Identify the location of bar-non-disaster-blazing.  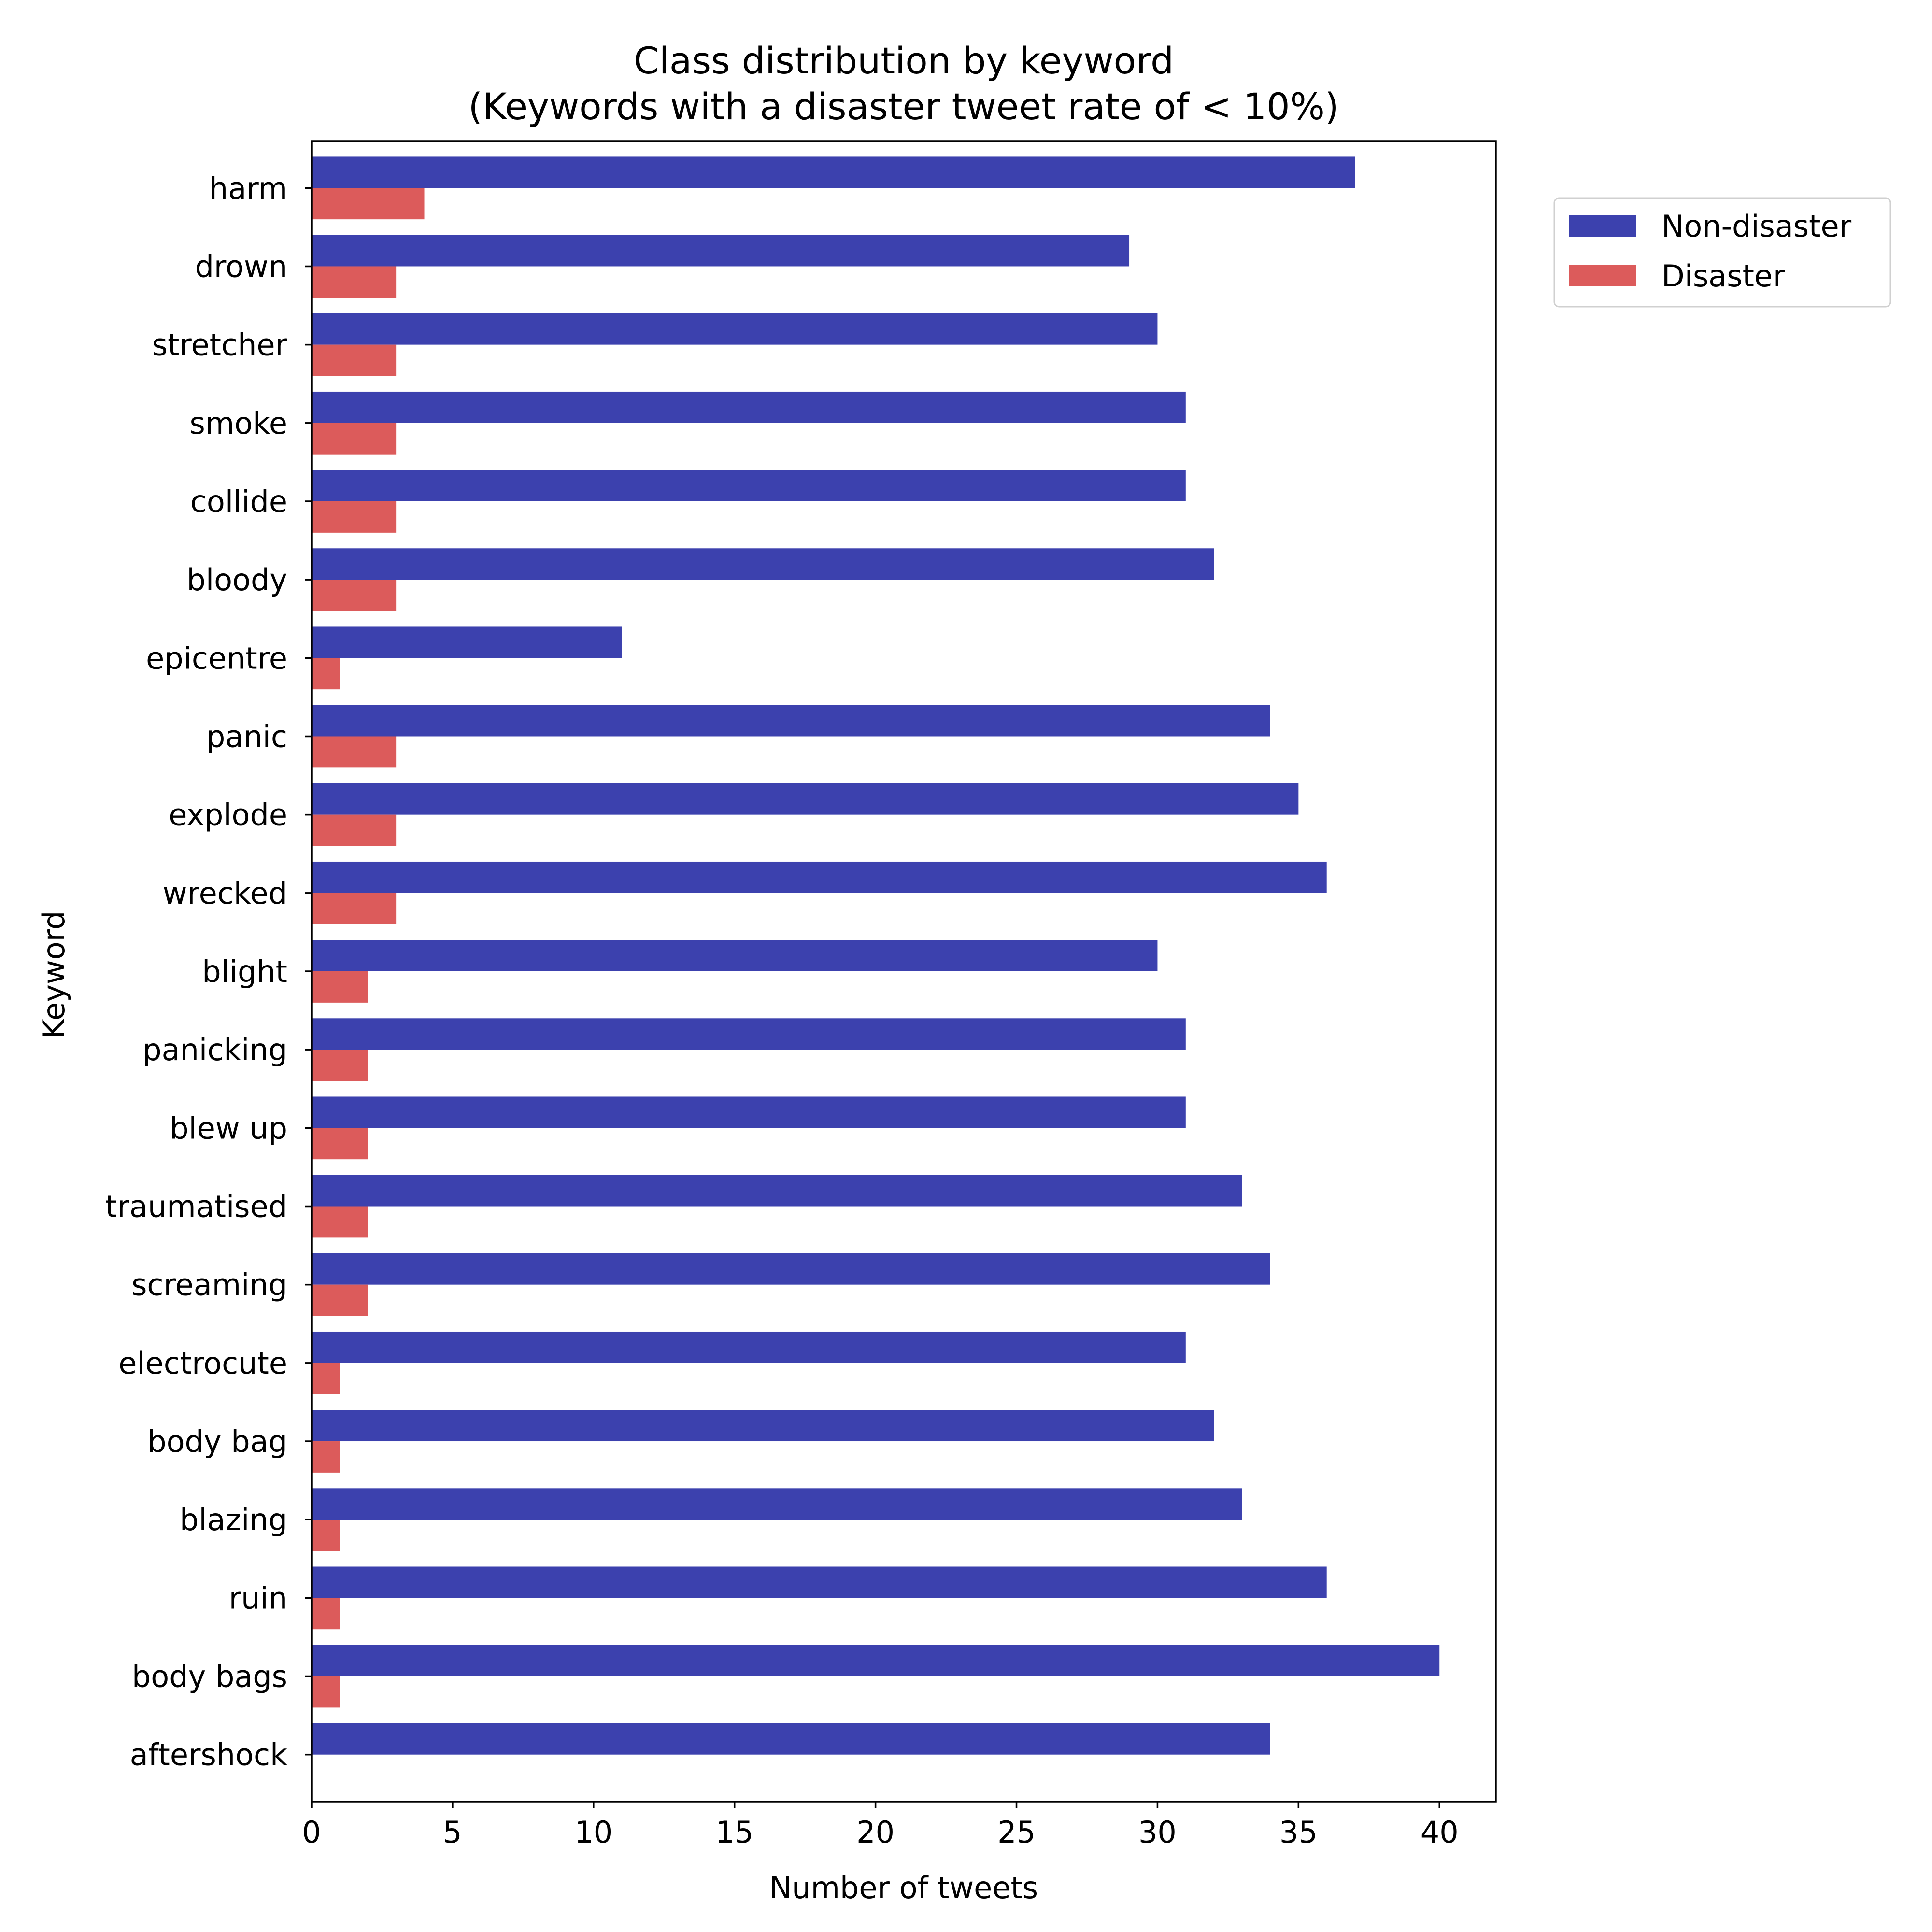
(777, 1504).